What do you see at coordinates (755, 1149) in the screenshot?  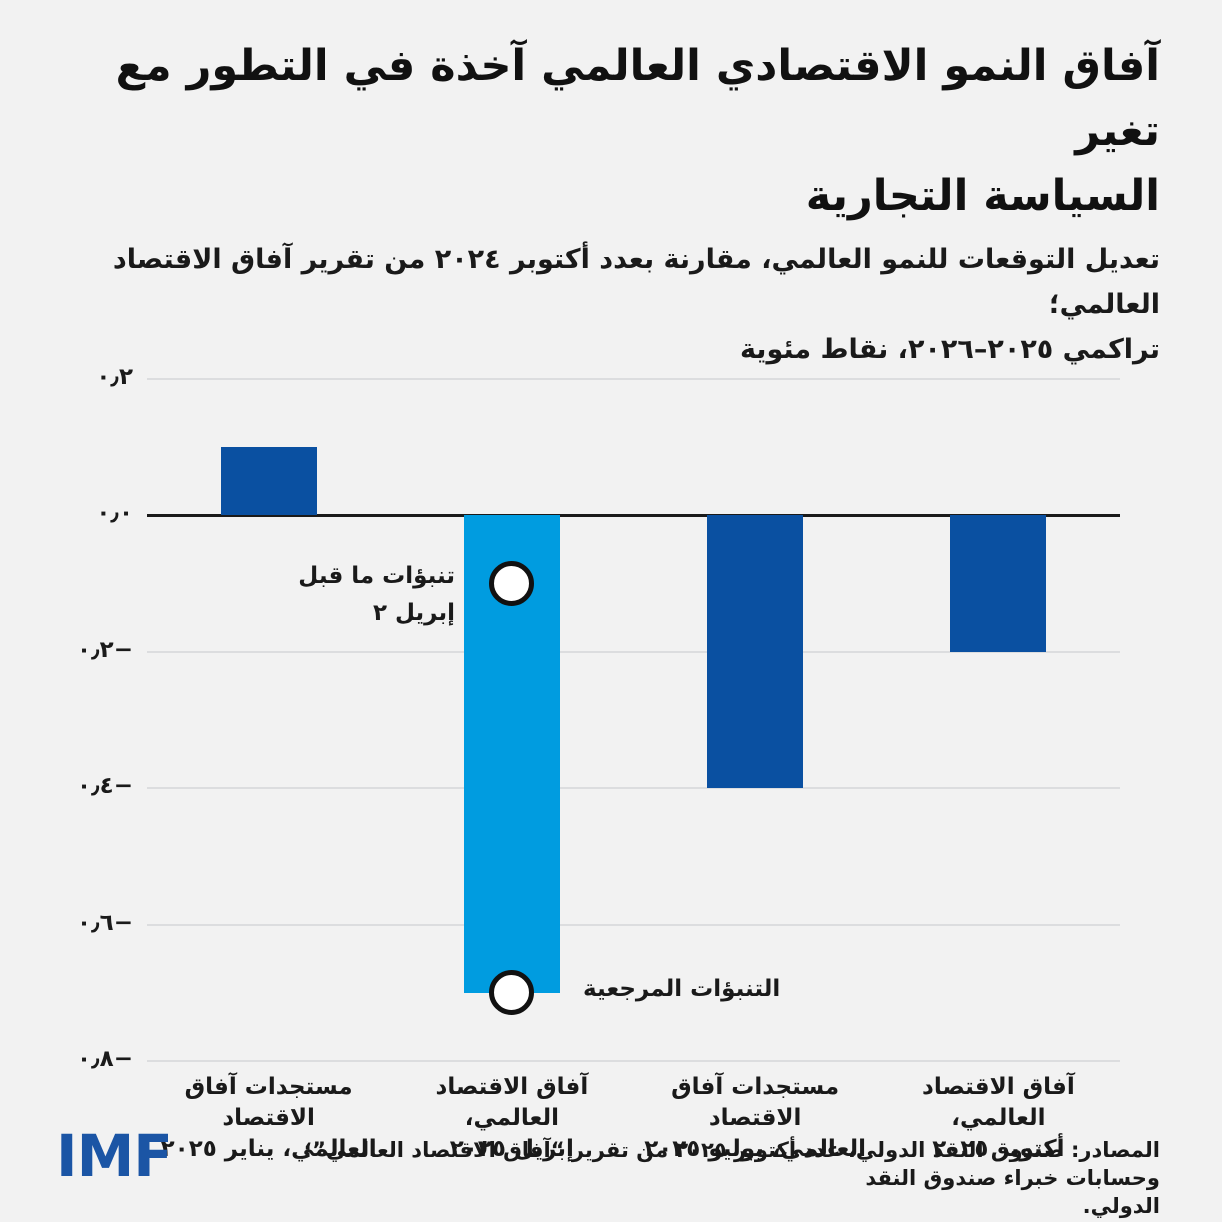 I see `x-axis-label-line: العالمي، يوليو ٢٠٢٥` at bounding box center [755, 1149].